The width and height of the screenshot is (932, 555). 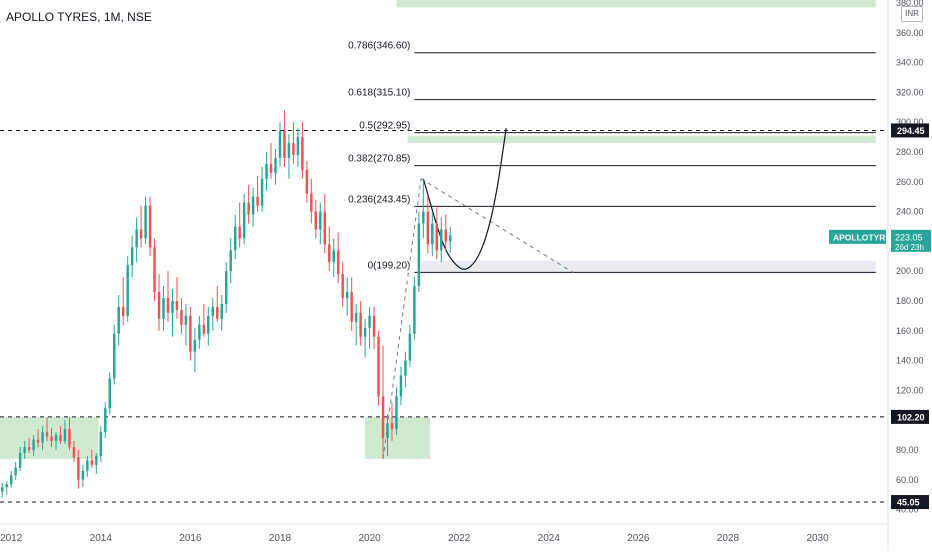 I want to click on zone-upper-right-zone, so click(x=636, y=4).